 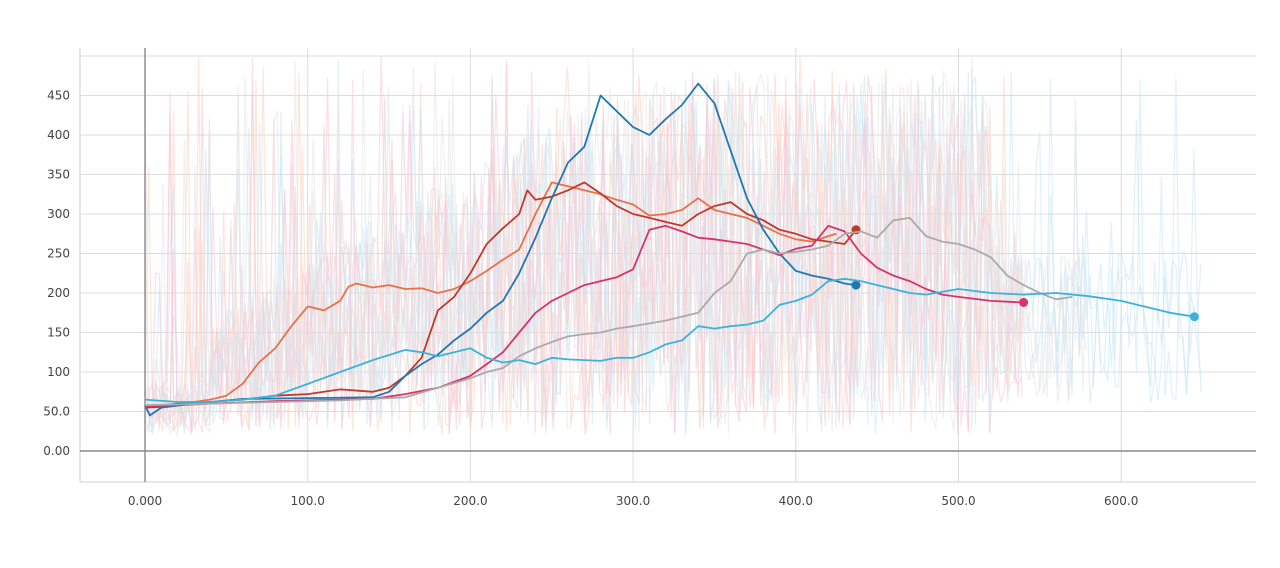 I want to click on x-tick-label: 500.0, so click(x=958, y=501).